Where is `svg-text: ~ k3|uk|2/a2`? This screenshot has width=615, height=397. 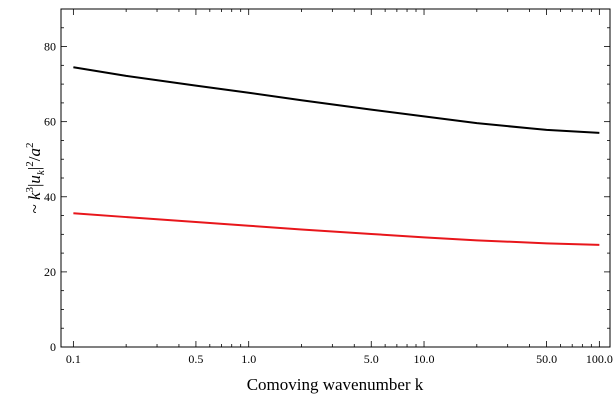 svg-text: ~ k3|uk|2/a2 is located at coordinates (35, 178).